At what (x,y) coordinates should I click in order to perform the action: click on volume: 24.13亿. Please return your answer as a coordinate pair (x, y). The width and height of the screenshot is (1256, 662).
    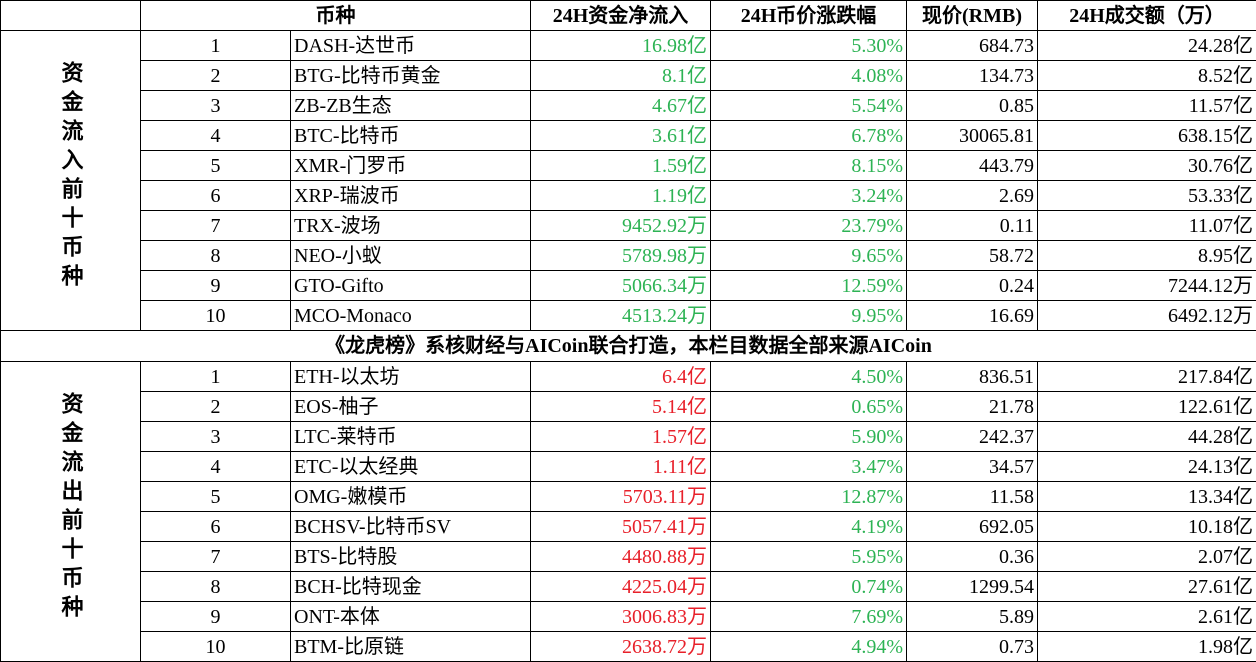
    Looking at the image, I should click on (1147, 467).